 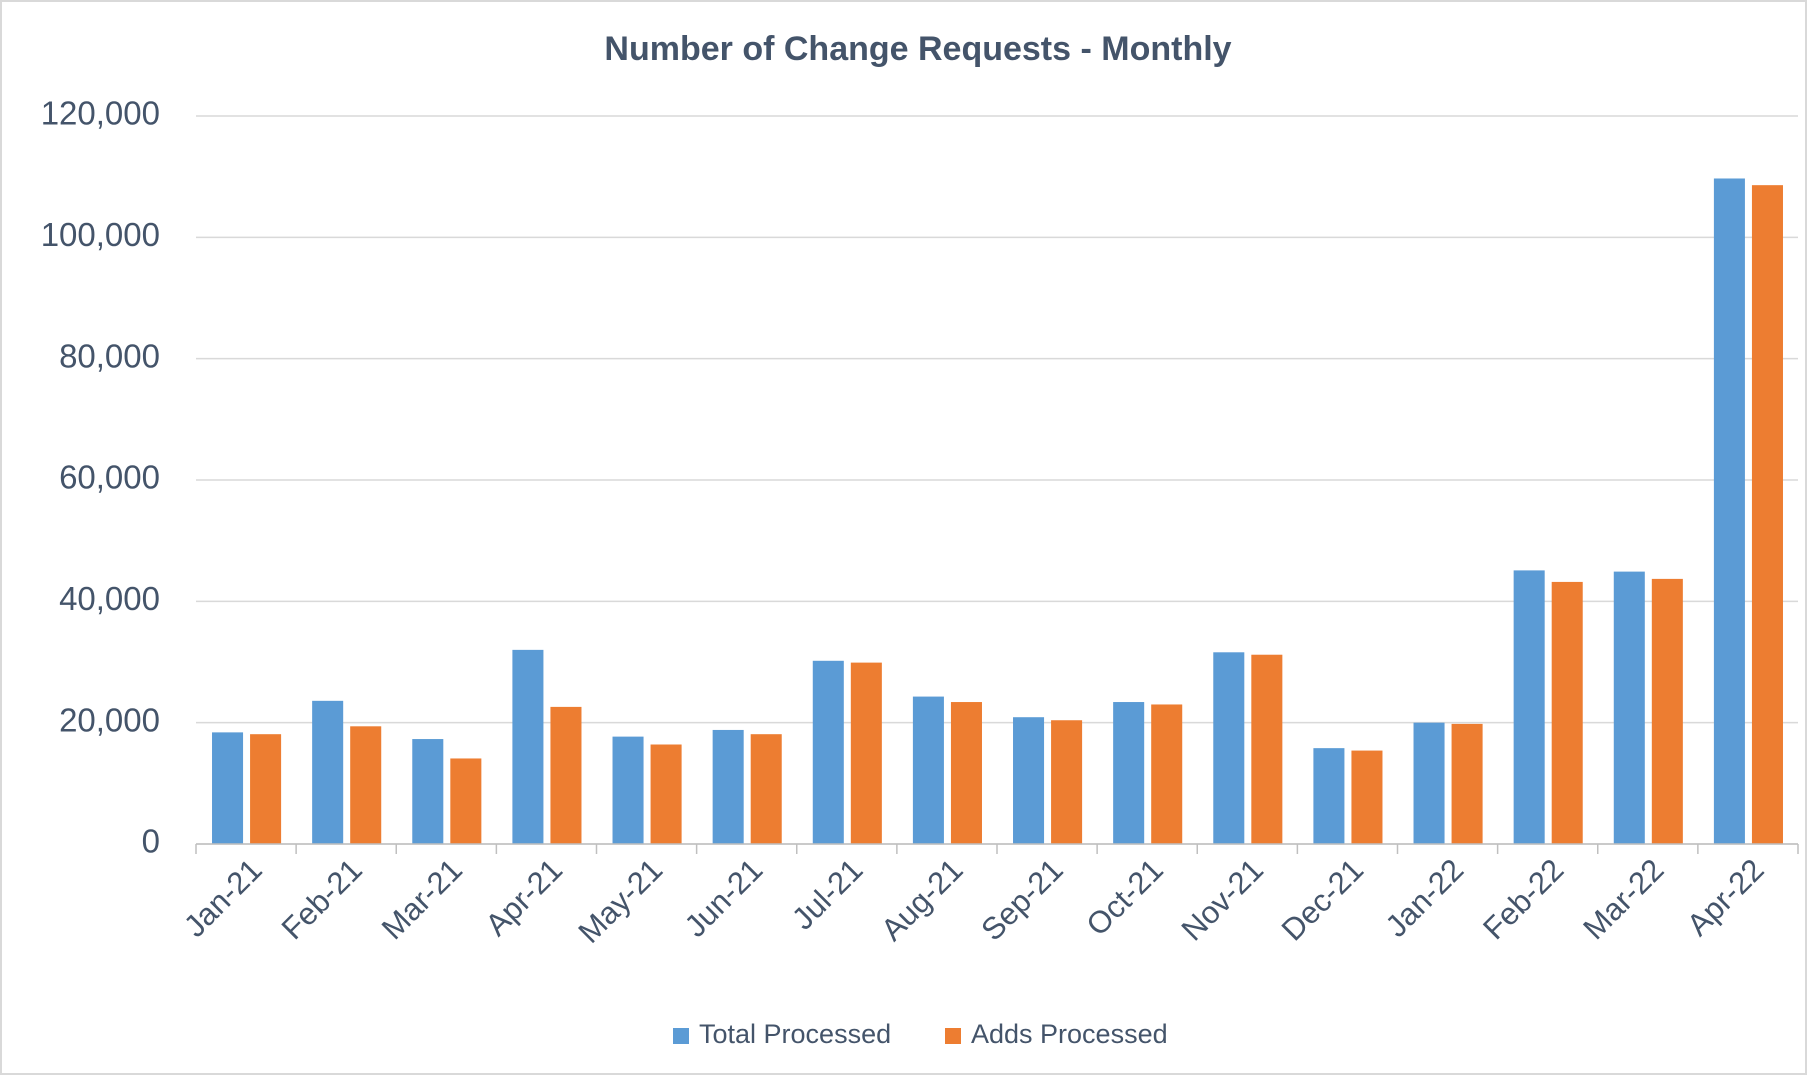 What do you see at coordinates (151, 841) in the screenshot?
I see `y-tick-label: 0` at bounding box center [151, 841].